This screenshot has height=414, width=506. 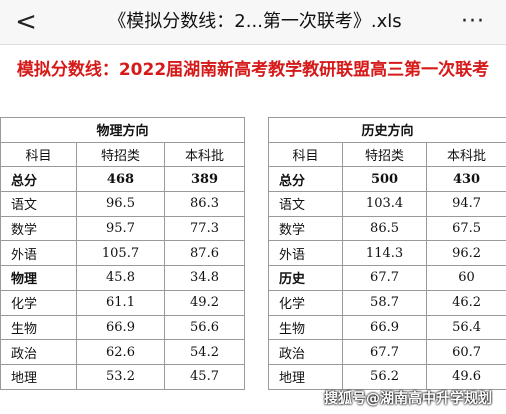 I want to click on score-cell: 77.3, so click(x=204, y=228).